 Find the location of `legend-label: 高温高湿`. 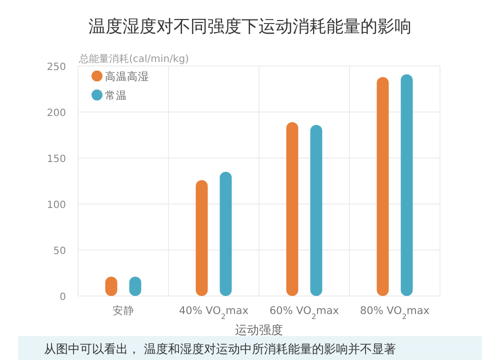

legend-label: 高温高湿 is located at coordinates (127, 76).